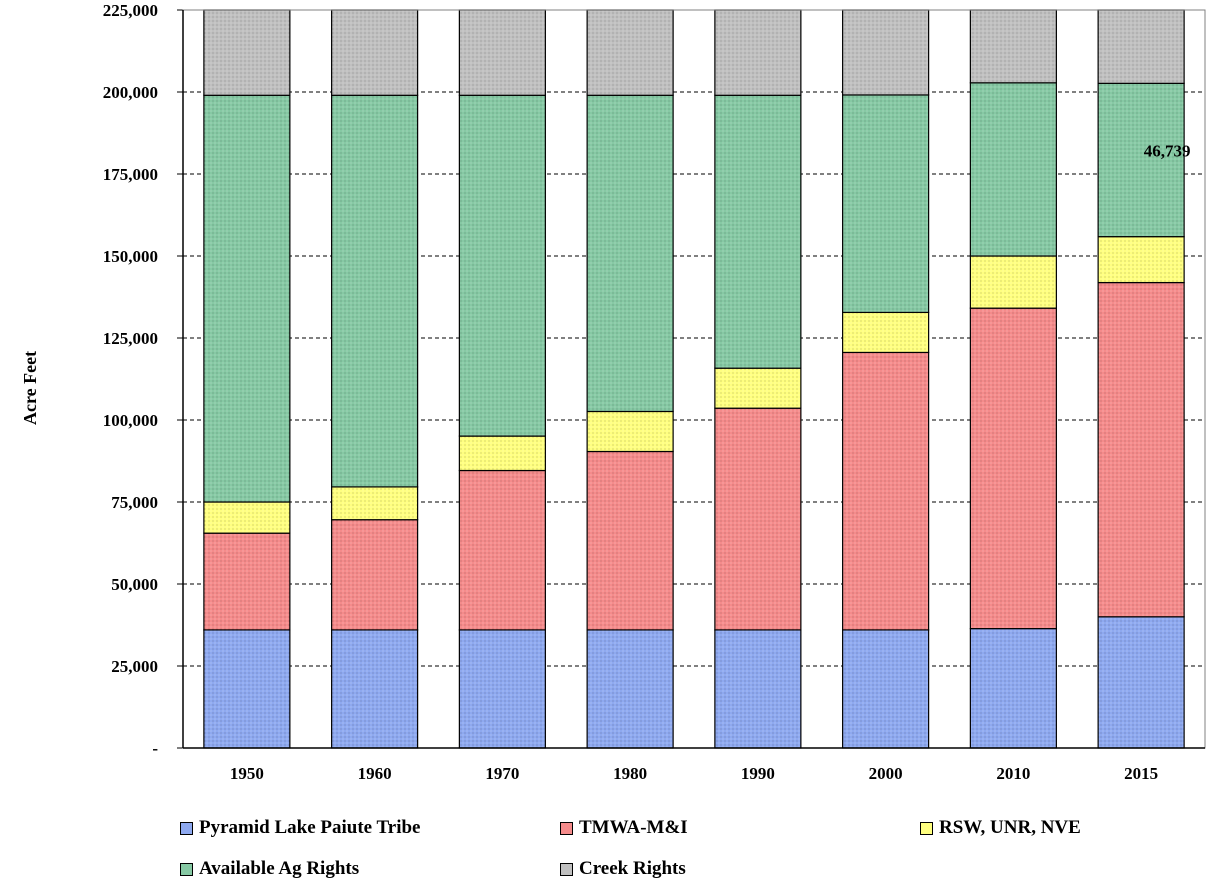 Image resolution: width=1213 pixels, height=882 pixels. What do you see at coordinates (1141, 449) in the screenshot?
I see `bar-2015-tmwa-m-i` at bounding box center [1141, 449].